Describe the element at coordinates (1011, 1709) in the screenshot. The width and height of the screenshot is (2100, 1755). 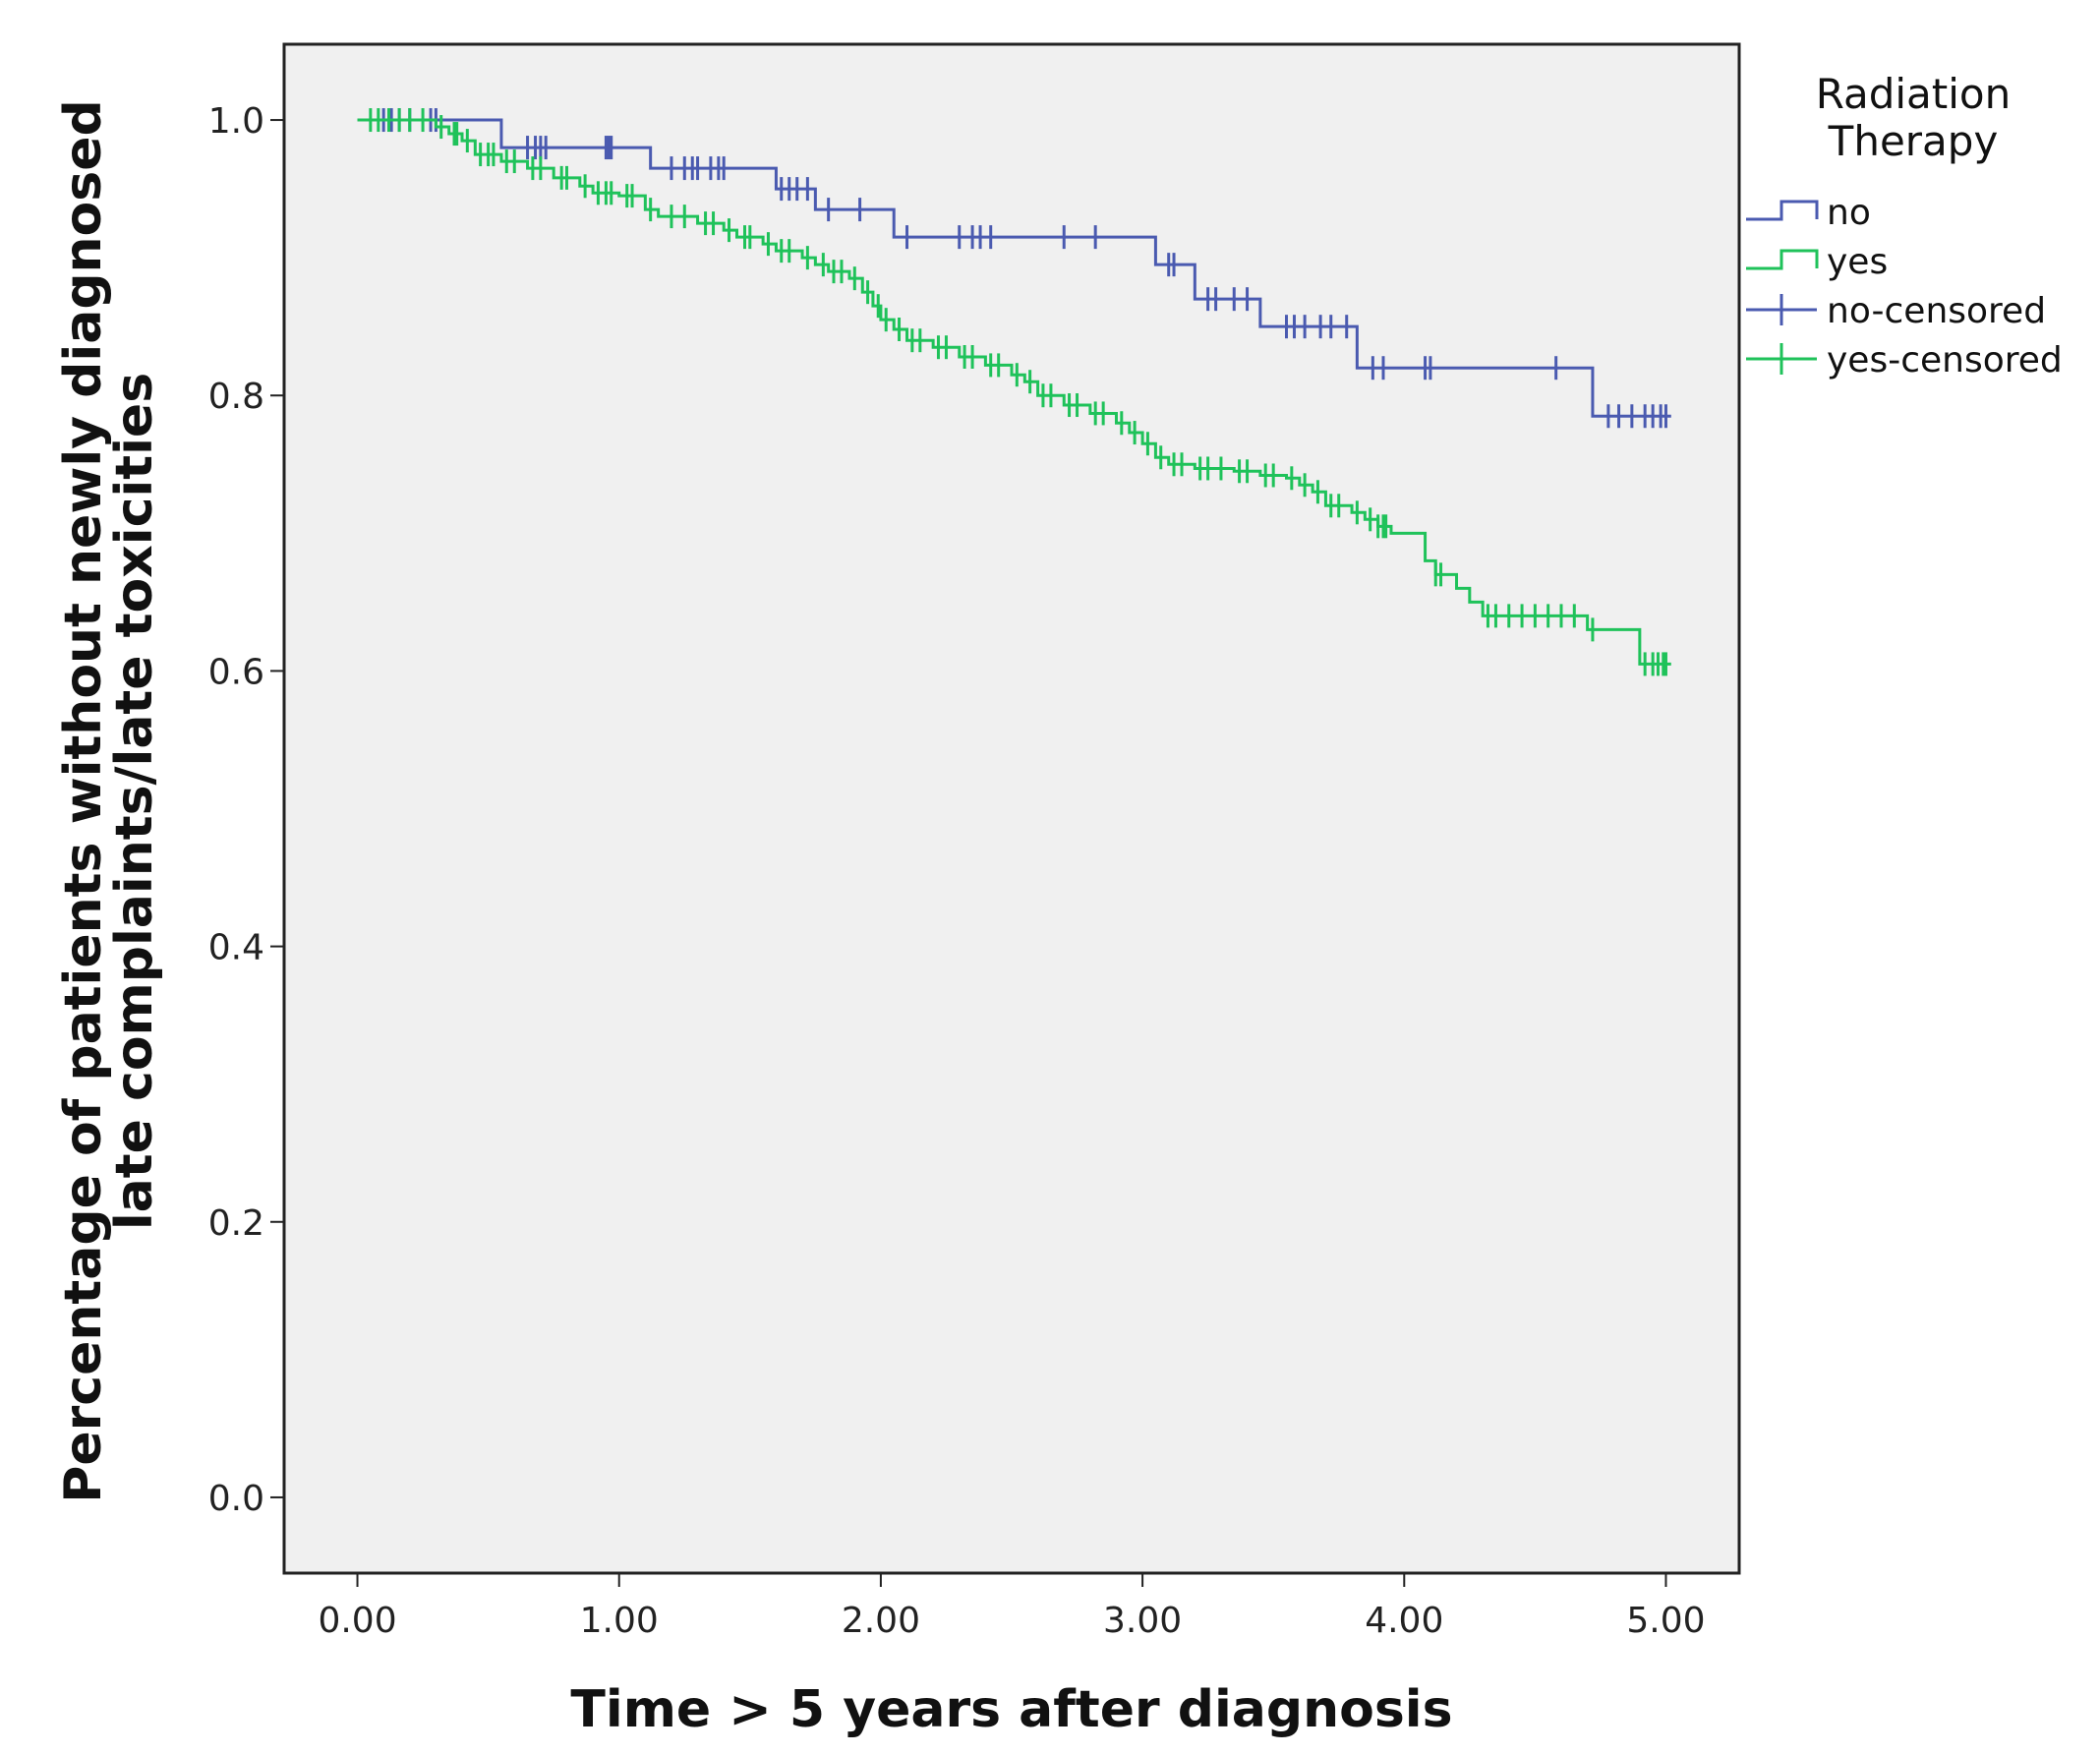
I see `x-axis-title: Time > 5 years after diagnosis` at that location.